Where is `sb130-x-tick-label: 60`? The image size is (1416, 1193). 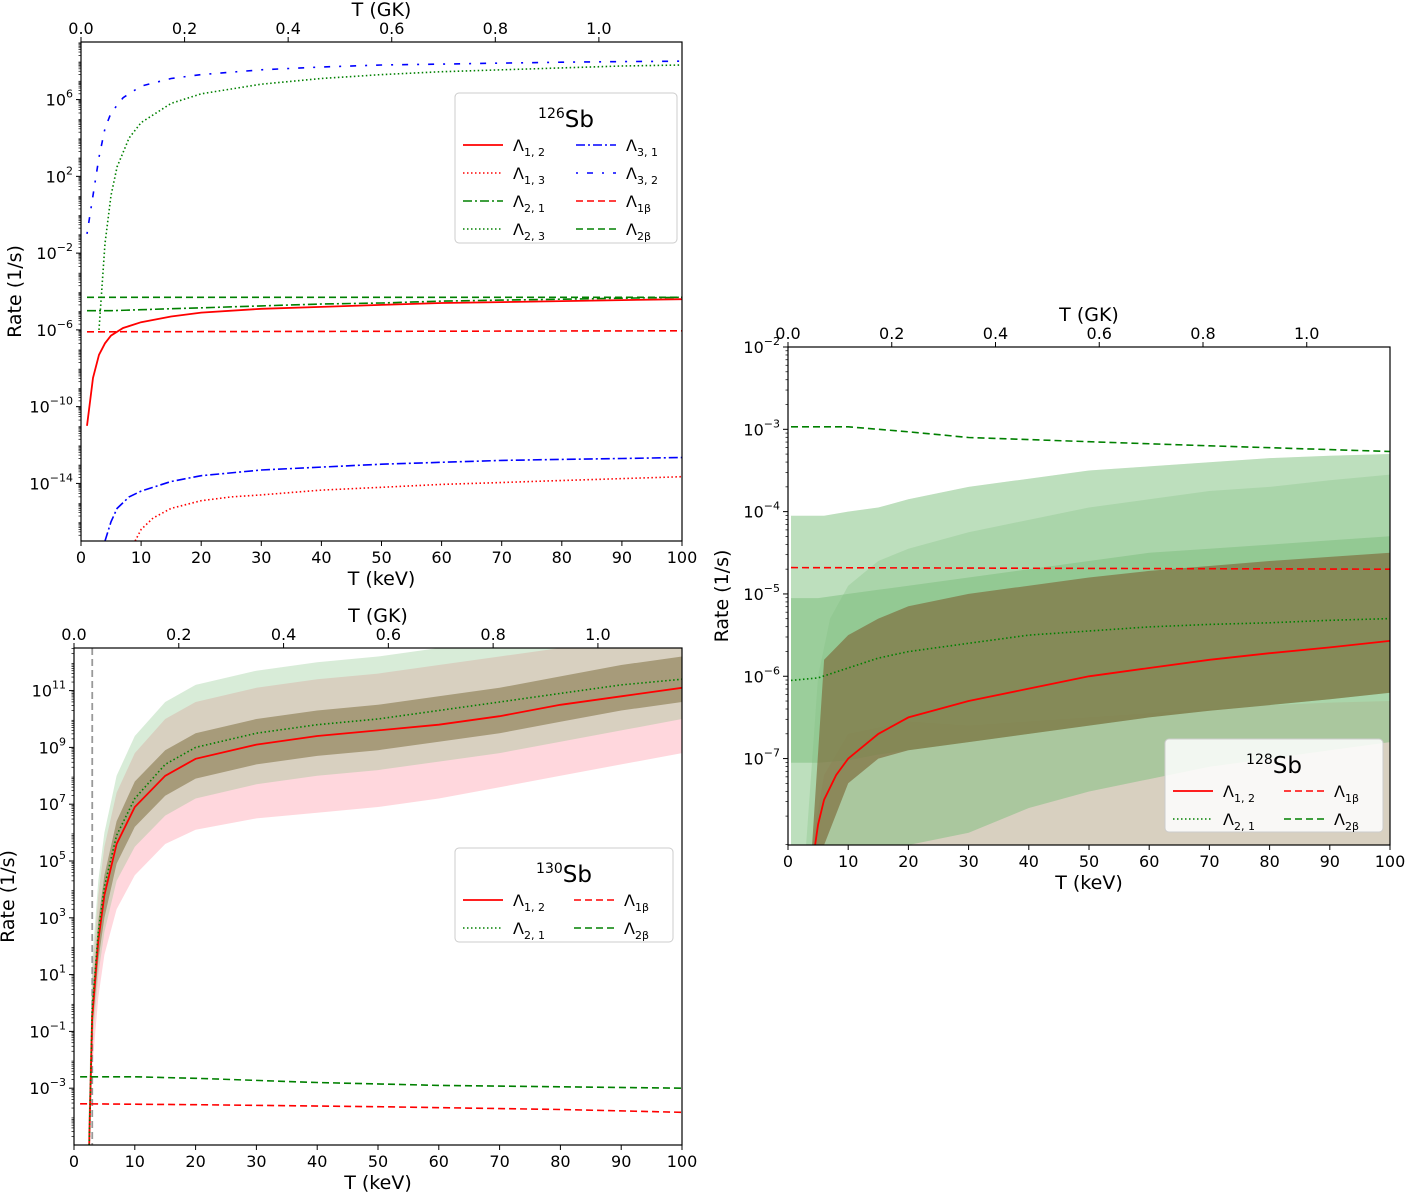 sb130-x-tick-label: 60 is located at coordinates (439, 1161).